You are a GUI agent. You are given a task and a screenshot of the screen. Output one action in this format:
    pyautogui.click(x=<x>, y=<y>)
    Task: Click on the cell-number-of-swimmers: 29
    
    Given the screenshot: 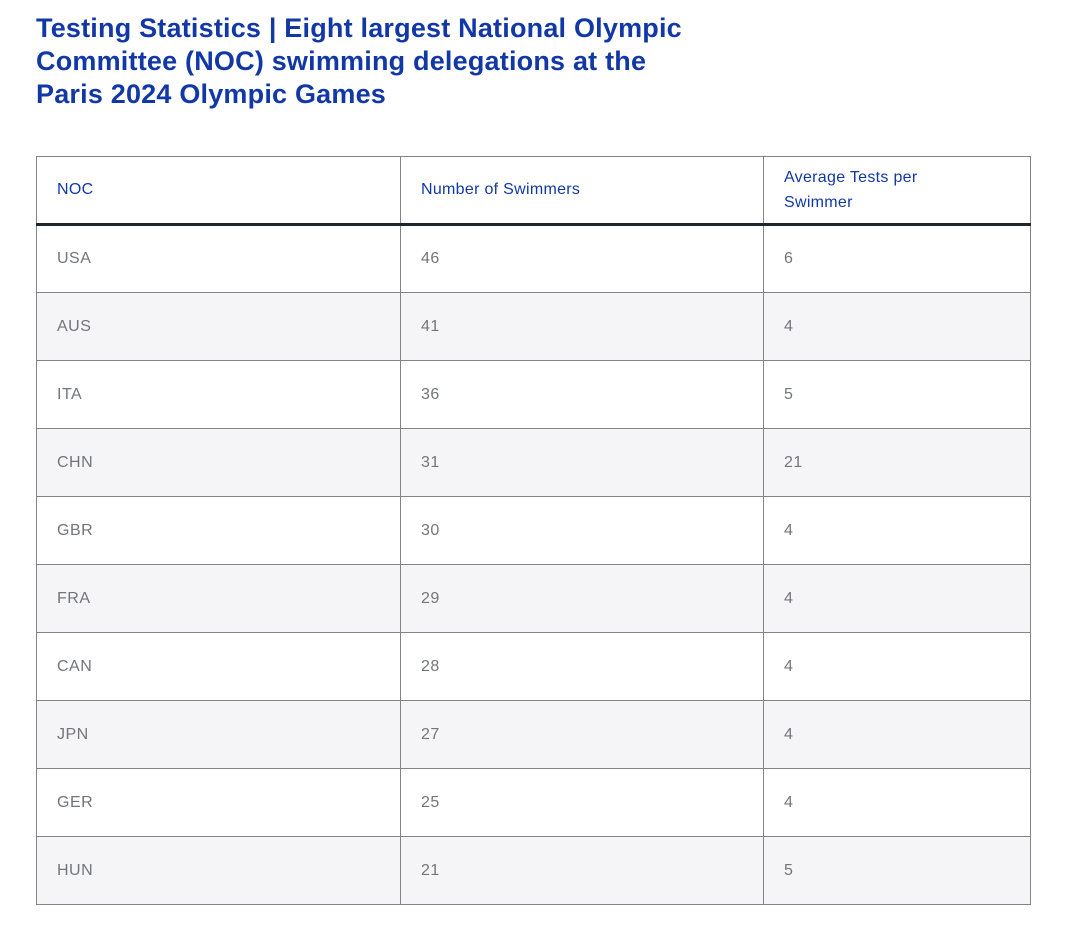 What is the action you would take?
    pyautogui.click(x=582, y=598)
    